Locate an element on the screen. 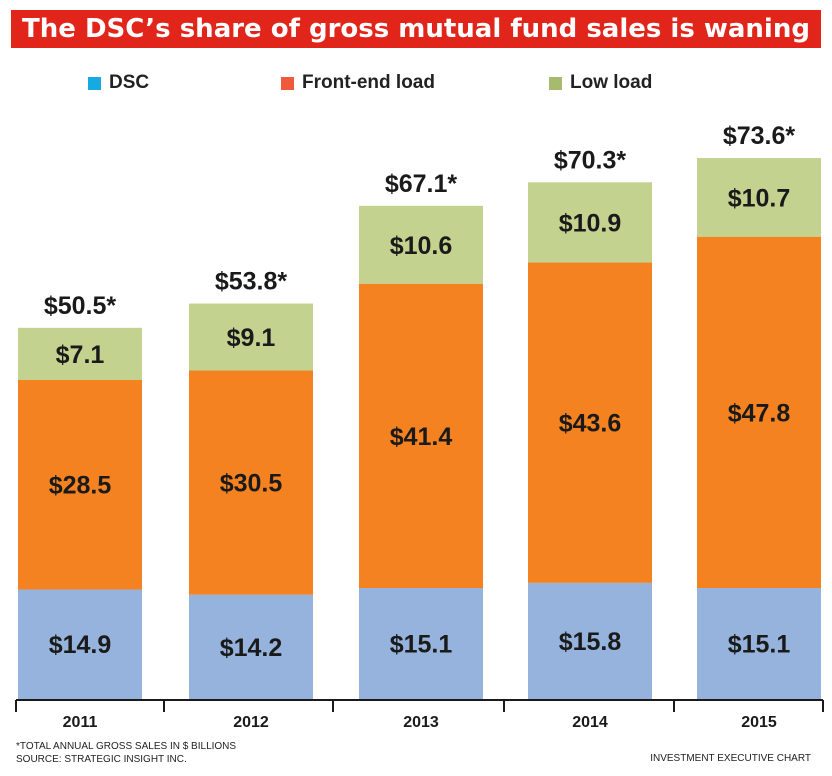 This screenshot has height=776, width=832. data-label-dsc-2011: $14.9 is located at coordinates (80, 645).